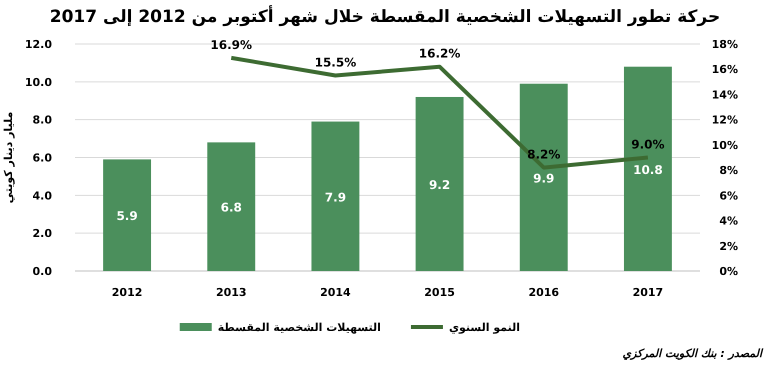  Describe the element at coordinates (299, 327) in the screenshot. I see `legend-label: التسهيلات الشخصية المقسطة` at that location.